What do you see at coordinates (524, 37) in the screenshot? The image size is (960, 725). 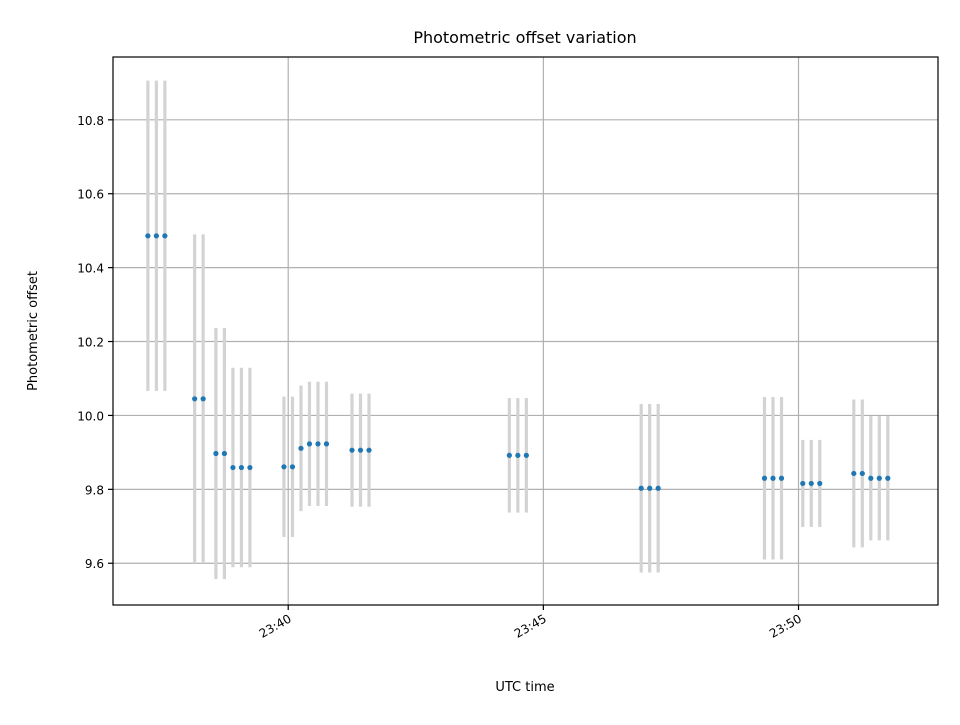 I see `chart-title: Photometric offset variation` at bounding box center [524, 37].